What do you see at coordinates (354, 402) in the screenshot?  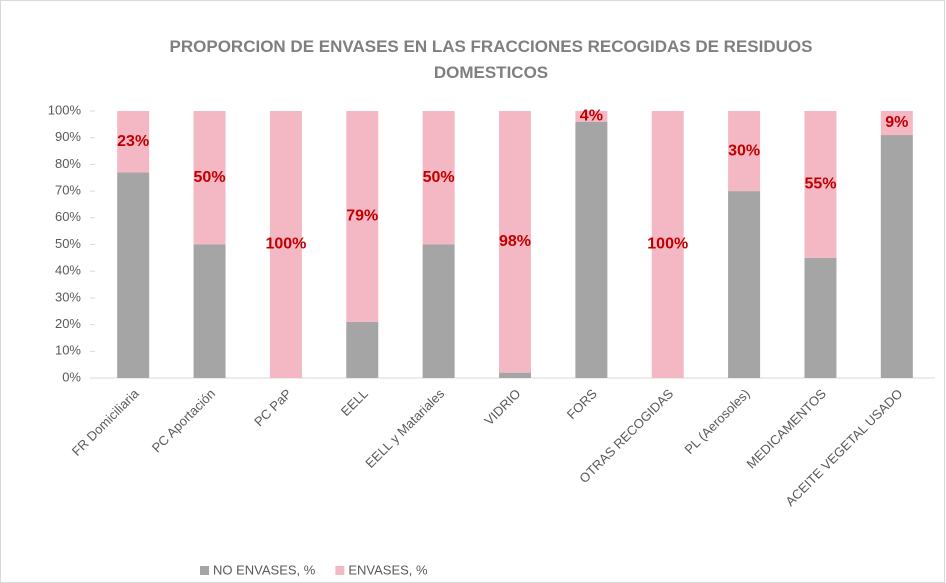 I see `x-tick-label: EELL` at bounding box center [354, 402].